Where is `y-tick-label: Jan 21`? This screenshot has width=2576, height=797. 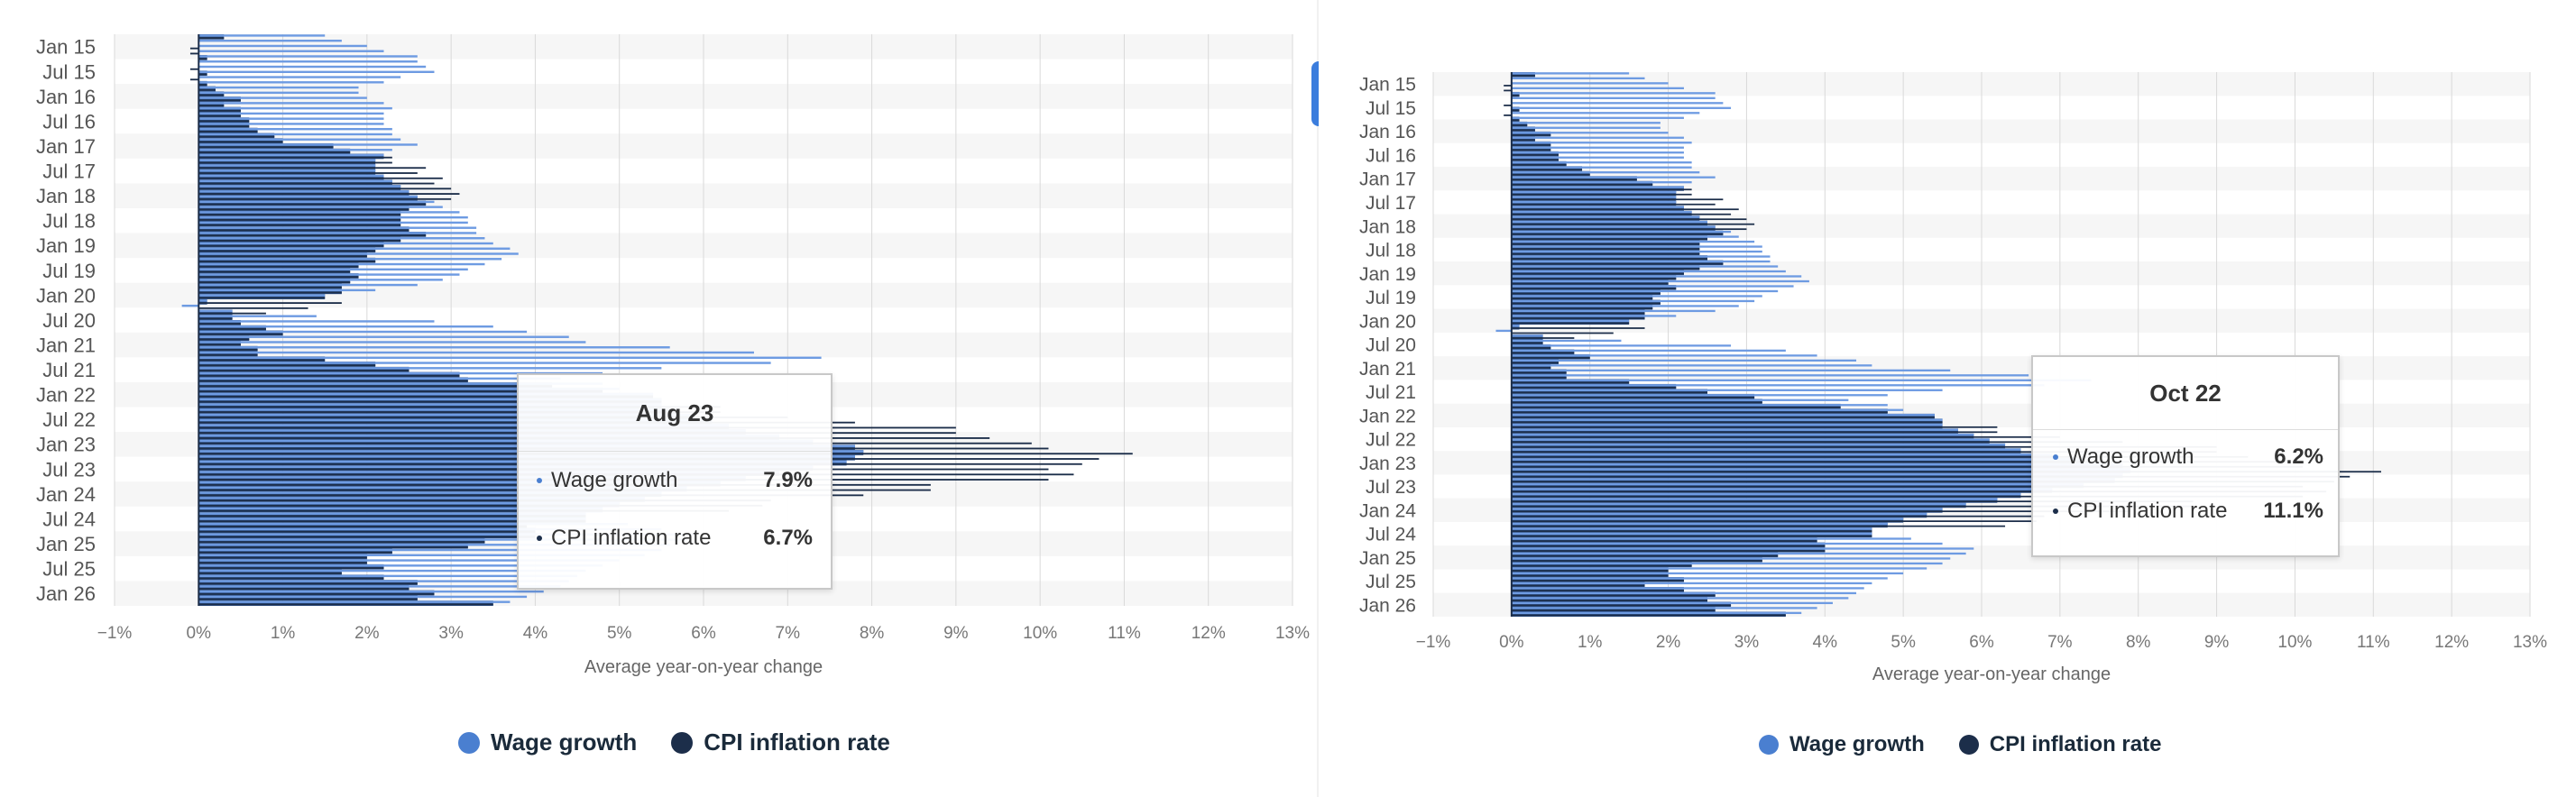 y-tick-label: Jan 21 is located at coordinates (66, 345).